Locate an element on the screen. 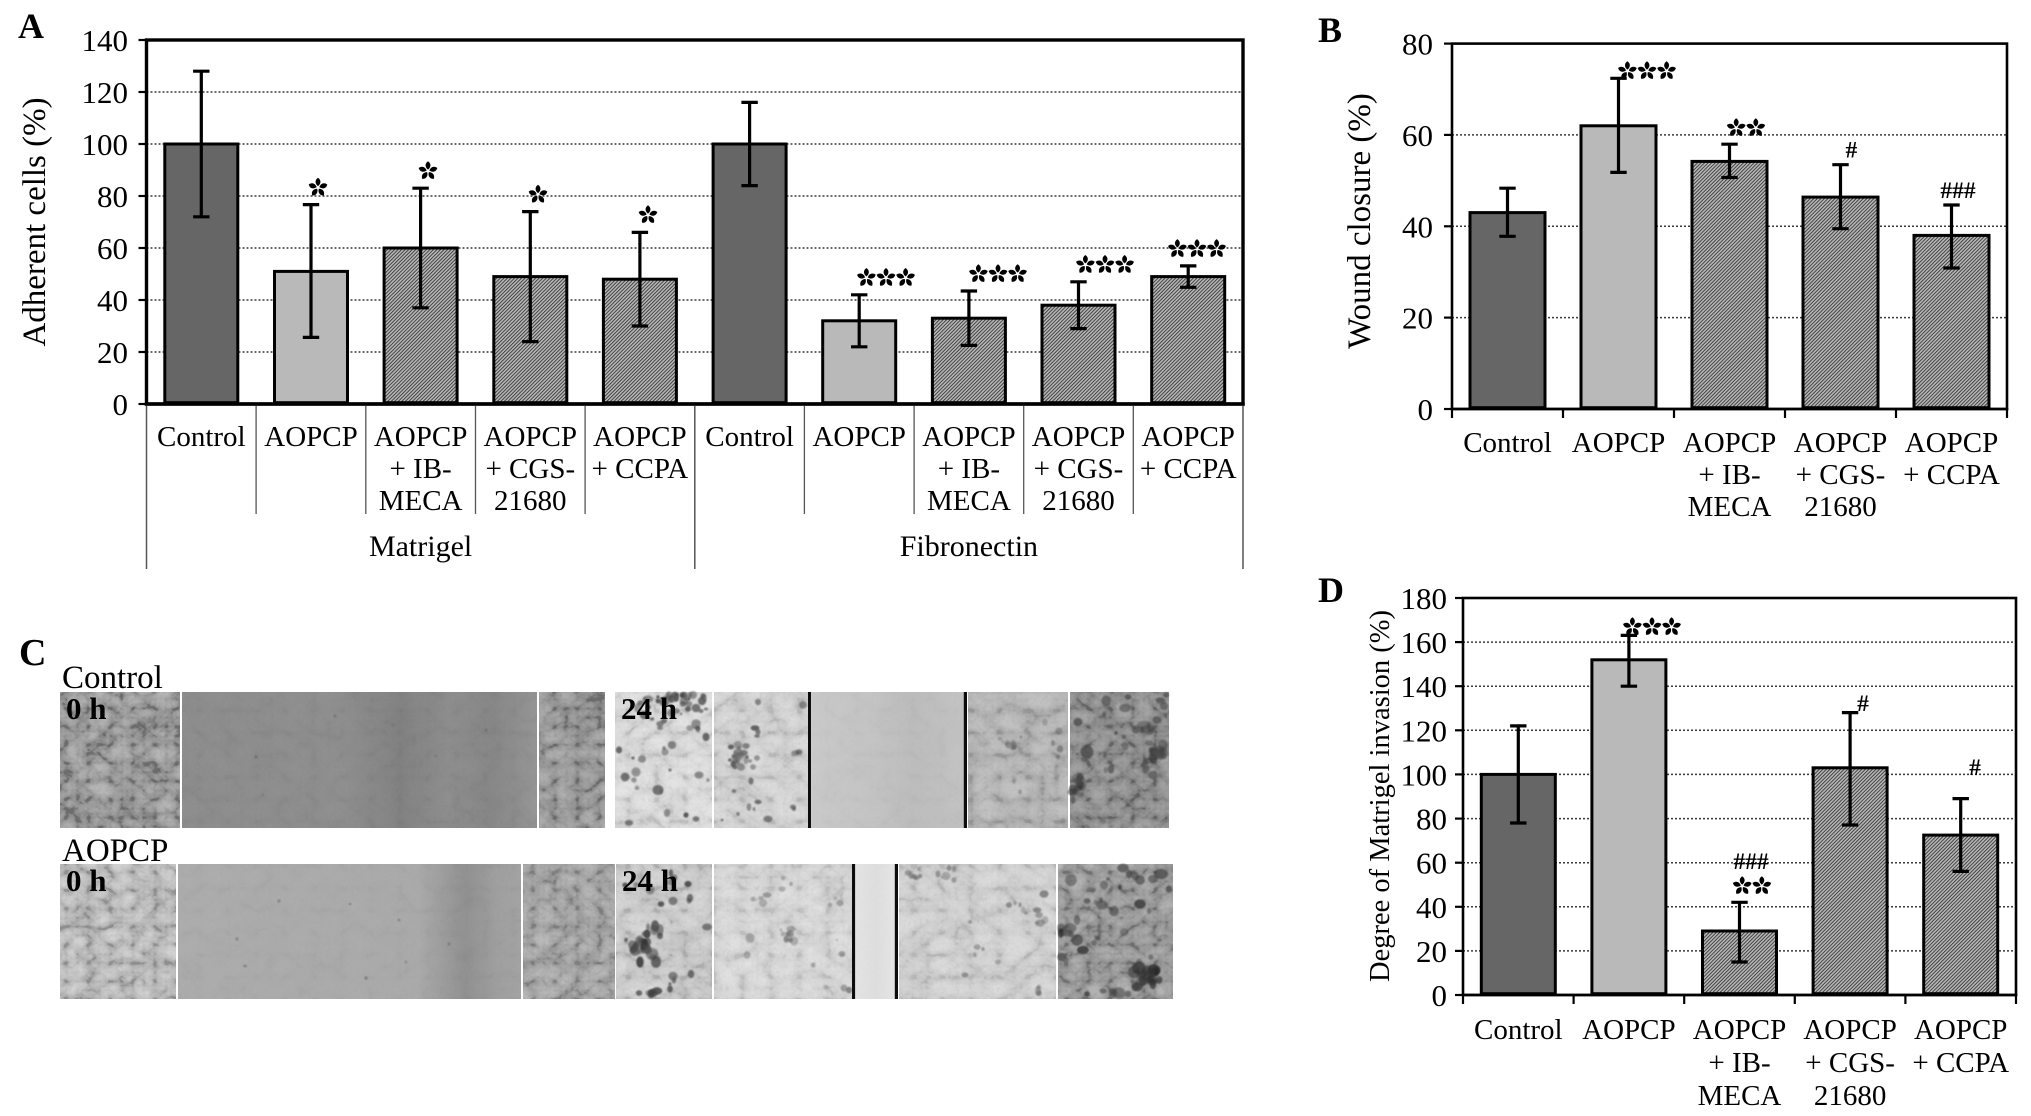 The height and width of the screenshot is (1116, 2031). svg-text: C is located at coordinates (32, 653).